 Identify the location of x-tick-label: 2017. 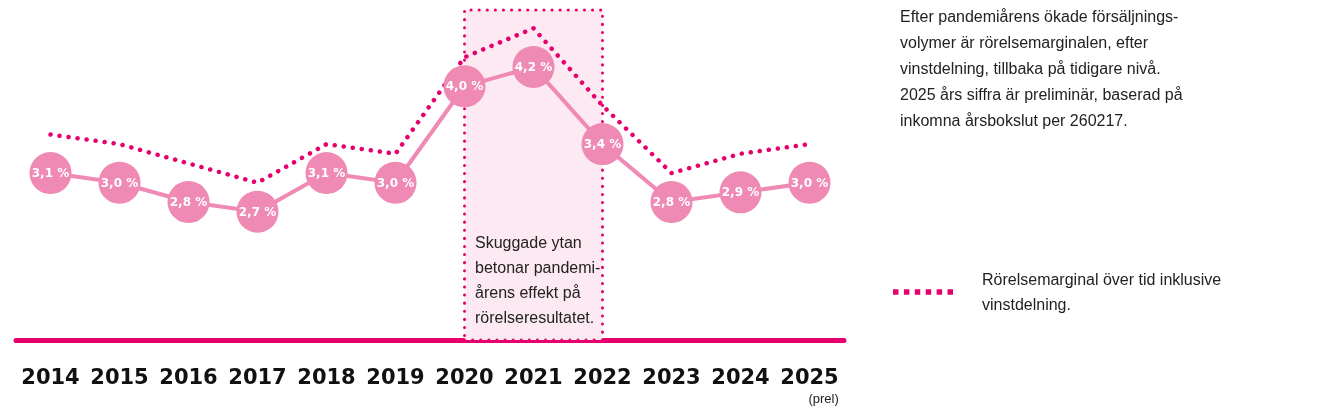
(257, 377).